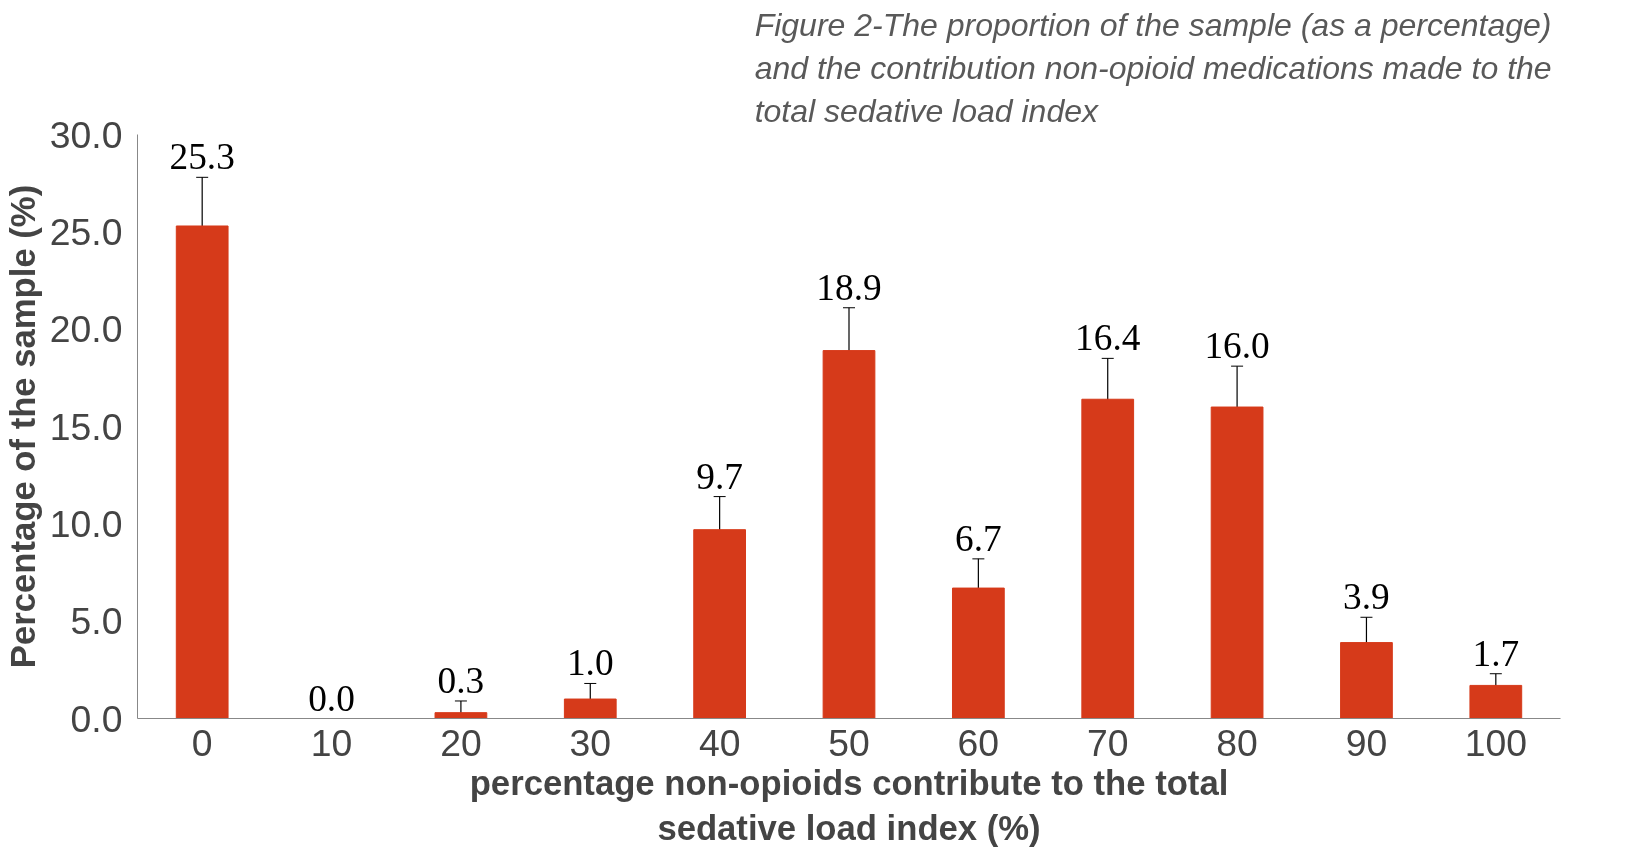 This screenshot has height=855, width=1626. I want to click on x-tick-label: 0, so click(202, 742).